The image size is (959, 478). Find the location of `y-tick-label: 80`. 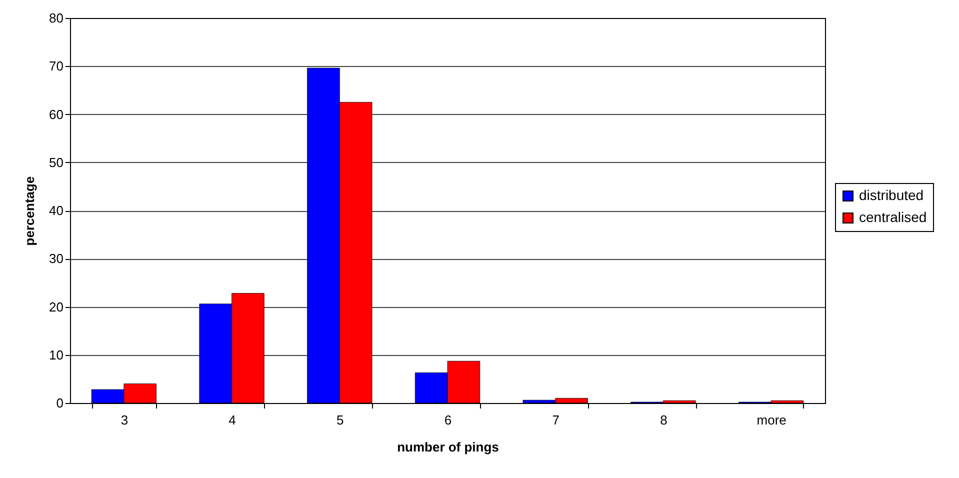

y-tick-label: 80 is located at coordinates (56, 18).